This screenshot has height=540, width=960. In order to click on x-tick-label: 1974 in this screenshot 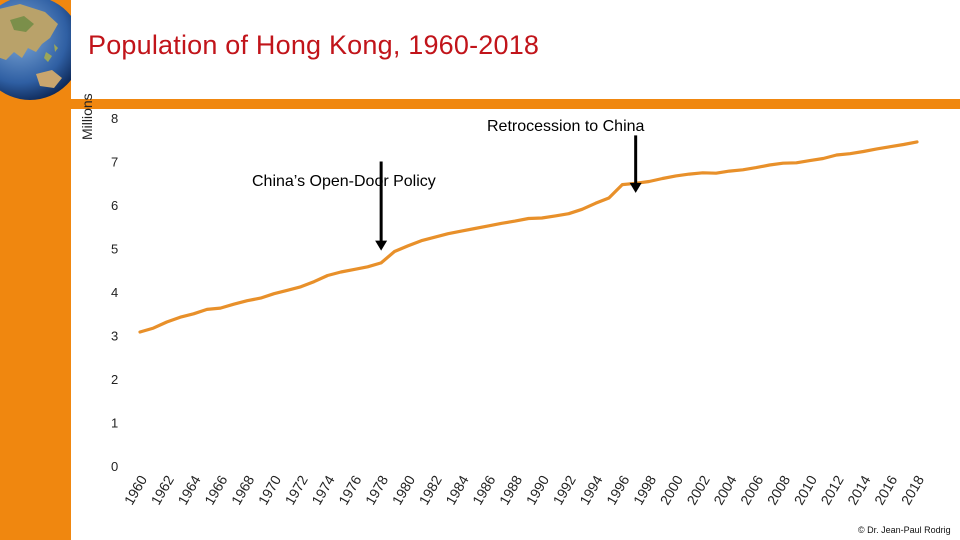, I will do `click(323, 489)`.